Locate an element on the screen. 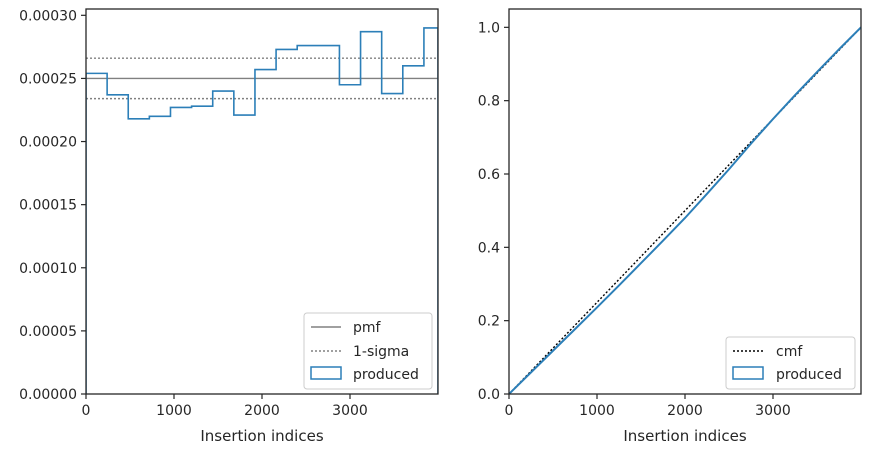 This screenshot has width=871, height=453. right-ytick-label: 0.2 is located at coordinates (489, 322).